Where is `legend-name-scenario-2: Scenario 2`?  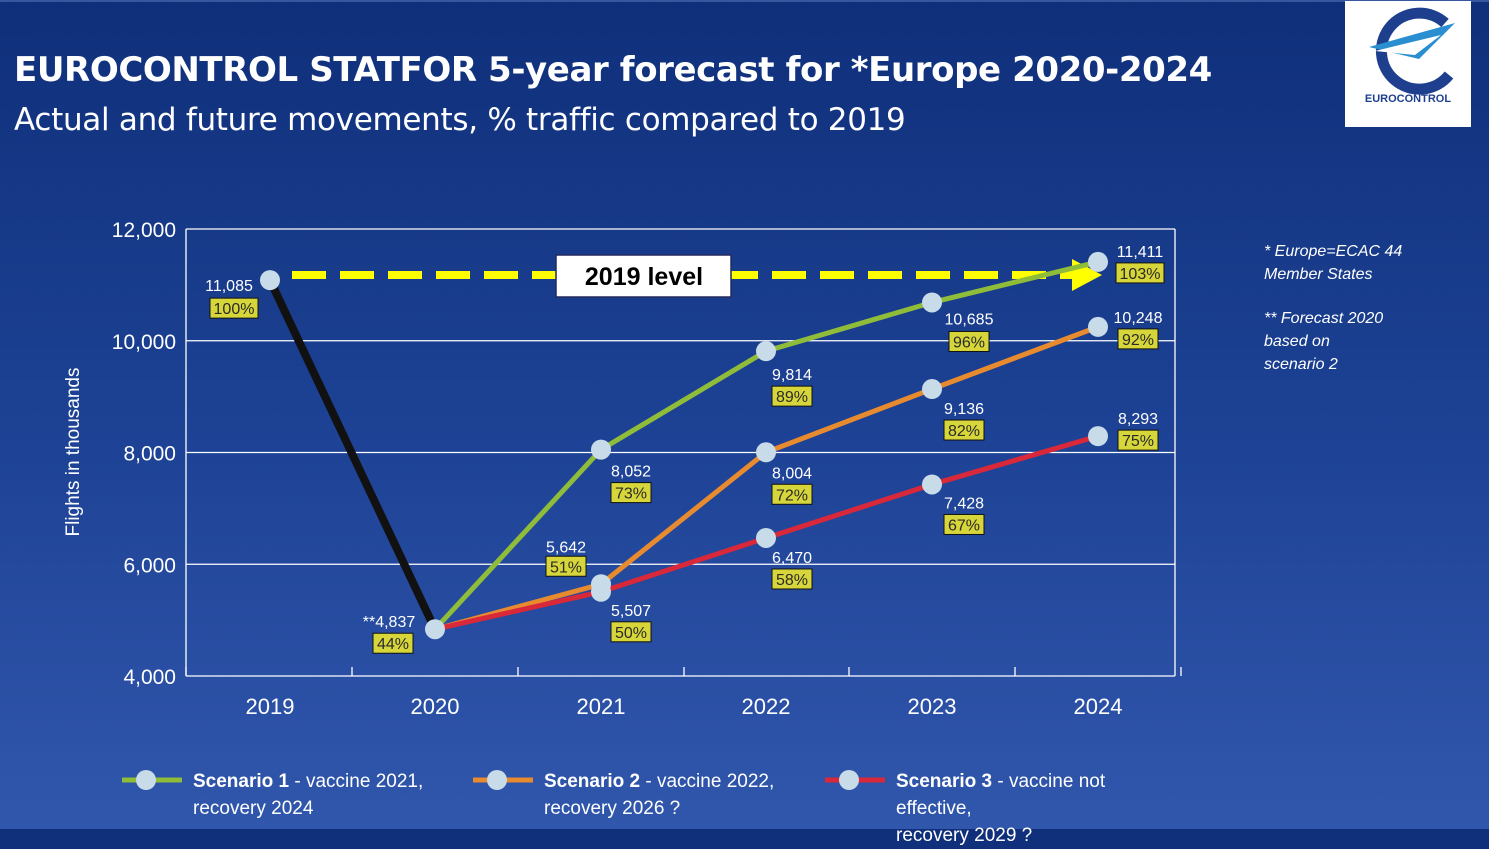
legend-name-scenario-2: Scenario 2 is located at coordinates (592, 781).